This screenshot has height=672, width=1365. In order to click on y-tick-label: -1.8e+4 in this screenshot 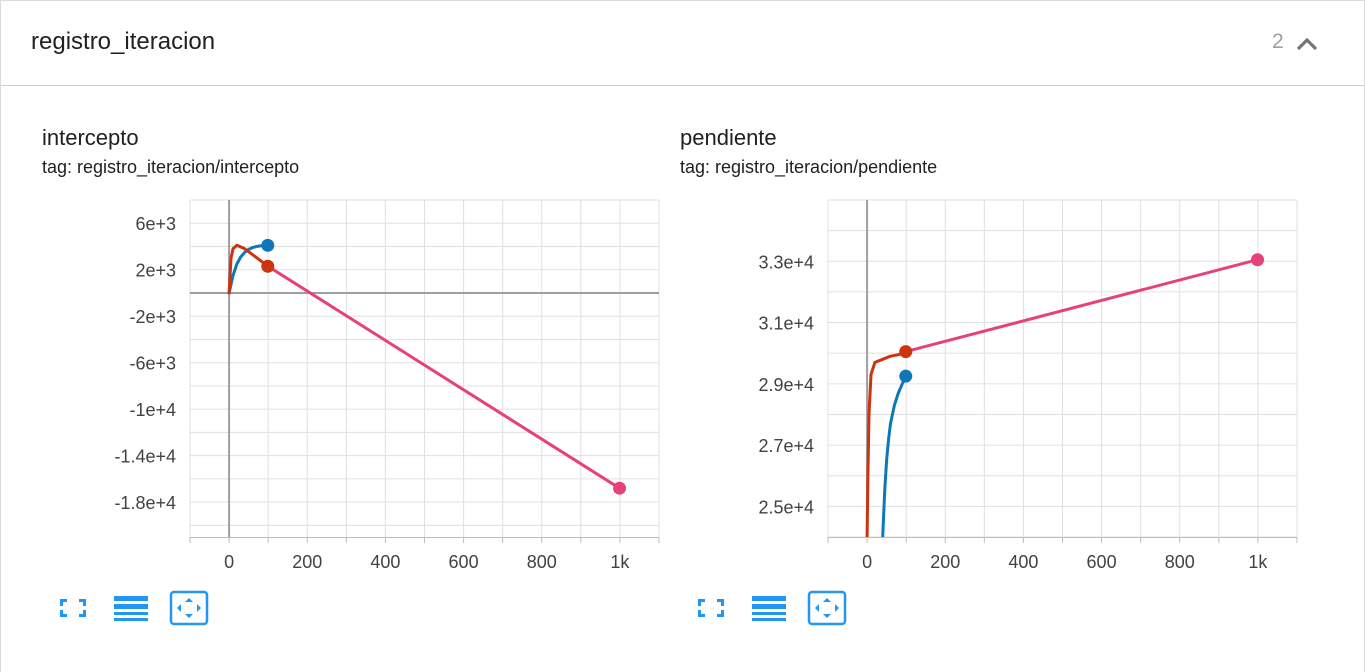, I will do `click(145, 503)`.